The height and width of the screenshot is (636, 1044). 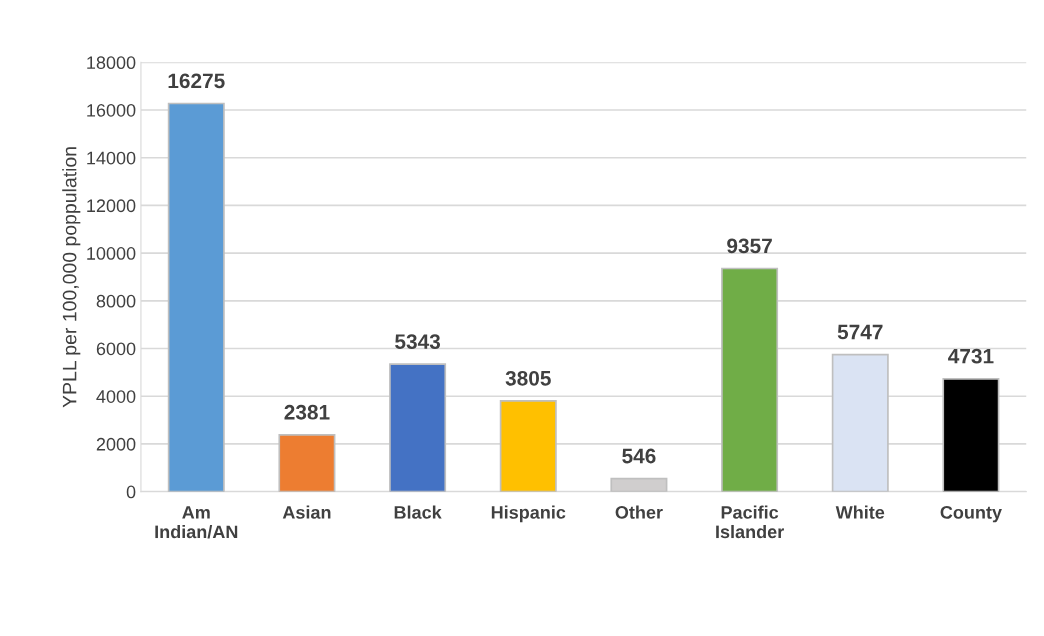 What do you see at coordinates (860, 332) in the screenshot?
I see `data-label: 5747` at bounding box center [860, 332].